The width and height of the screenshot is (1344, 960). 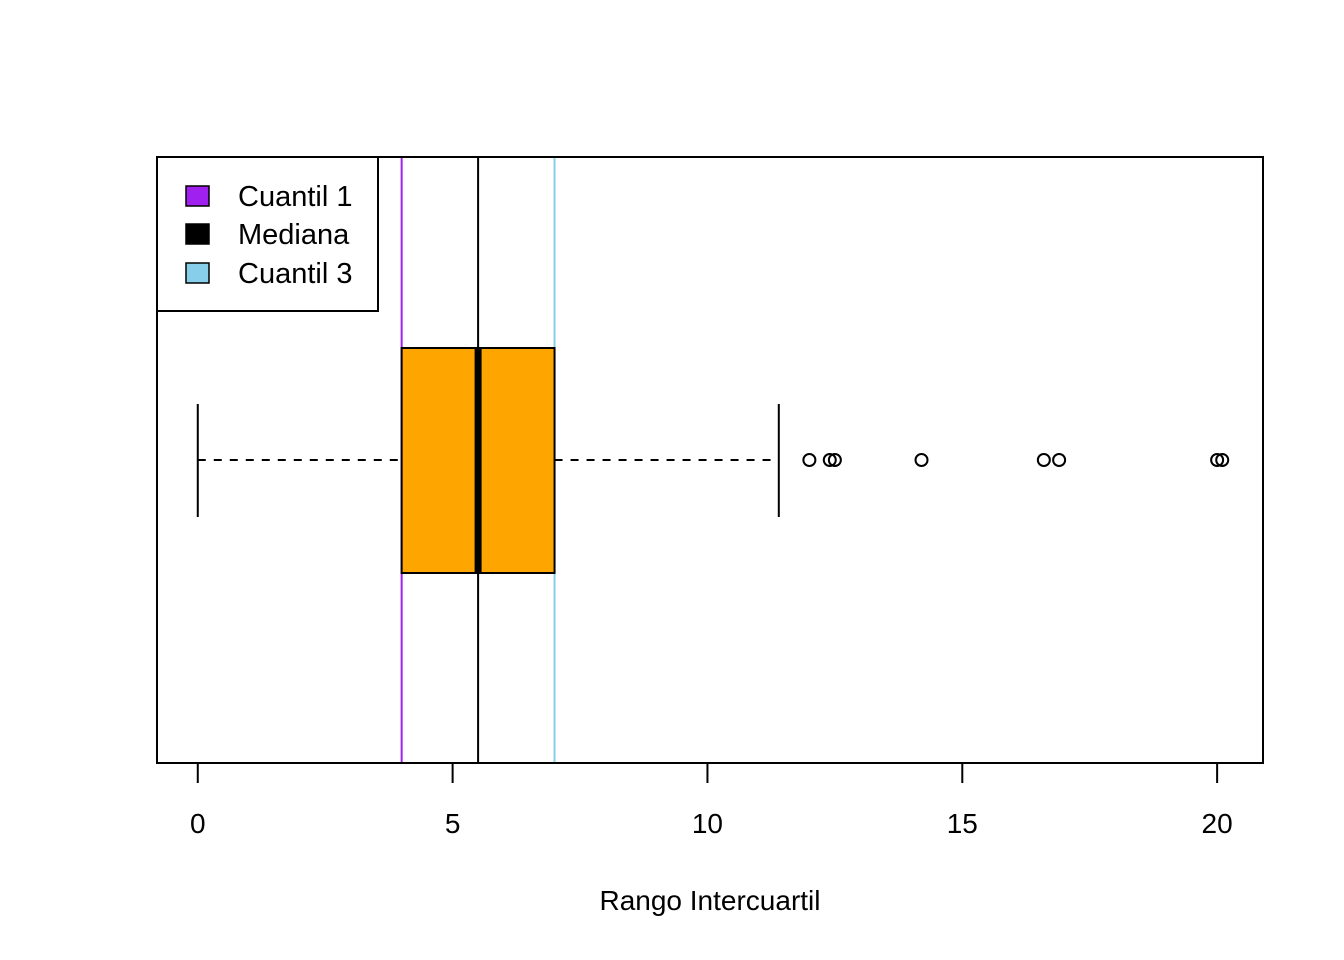 What do you see at coordinates (707, 823) in the screenshot?
I see `x-tick-label-3: 10` at bounding box center [707, 823].